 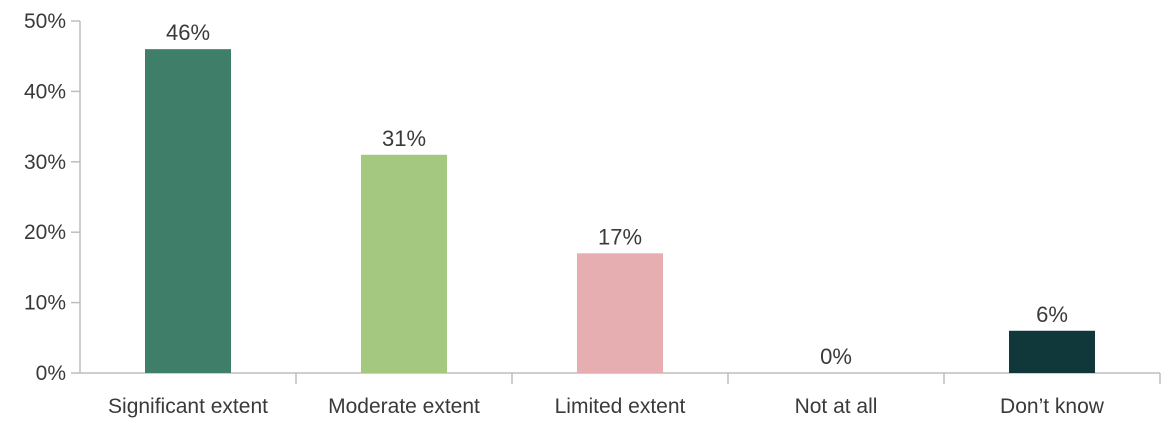 What do you see at coordinates (188, 32) in the screenshot?
I see `bar-value-label: 46%` at bounding box center [188, 32].